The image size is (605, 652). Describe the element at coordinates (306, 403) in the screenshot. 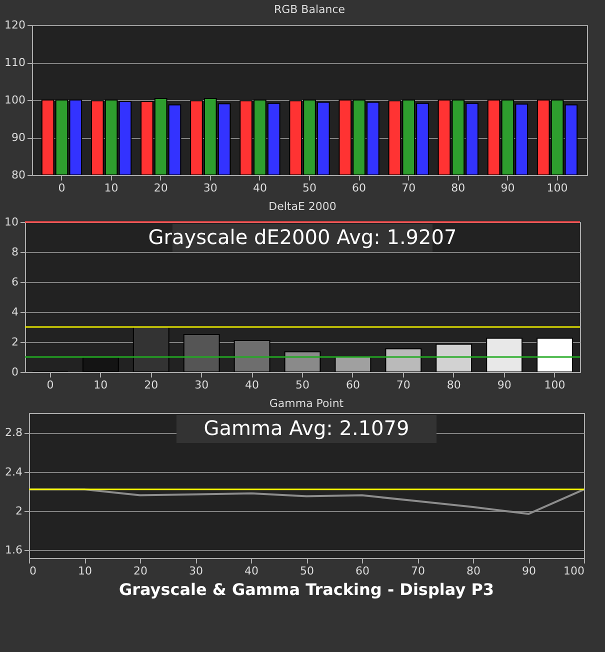

I see `chart-title: Gamma Point` at that location.